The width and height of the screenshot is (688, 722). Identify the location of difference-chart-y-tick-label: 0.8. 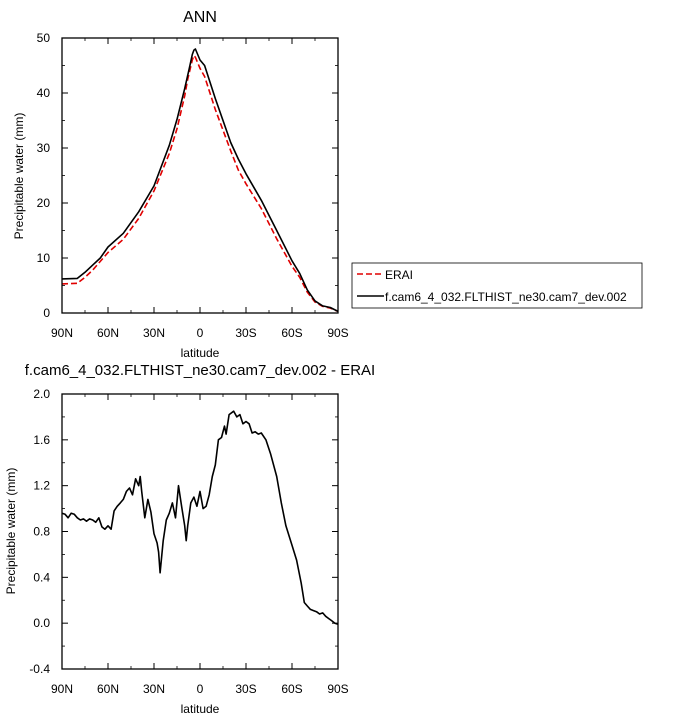
(41, 532).